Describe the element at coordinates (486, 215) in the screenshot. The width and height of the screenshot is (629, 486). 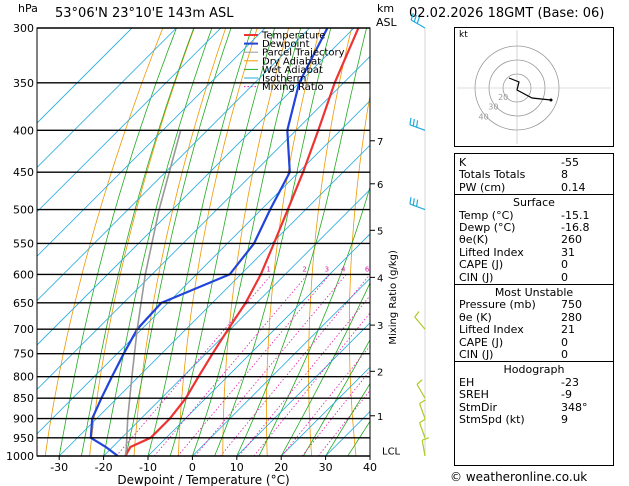
I see `index-key: Temp (°C)` at that location.